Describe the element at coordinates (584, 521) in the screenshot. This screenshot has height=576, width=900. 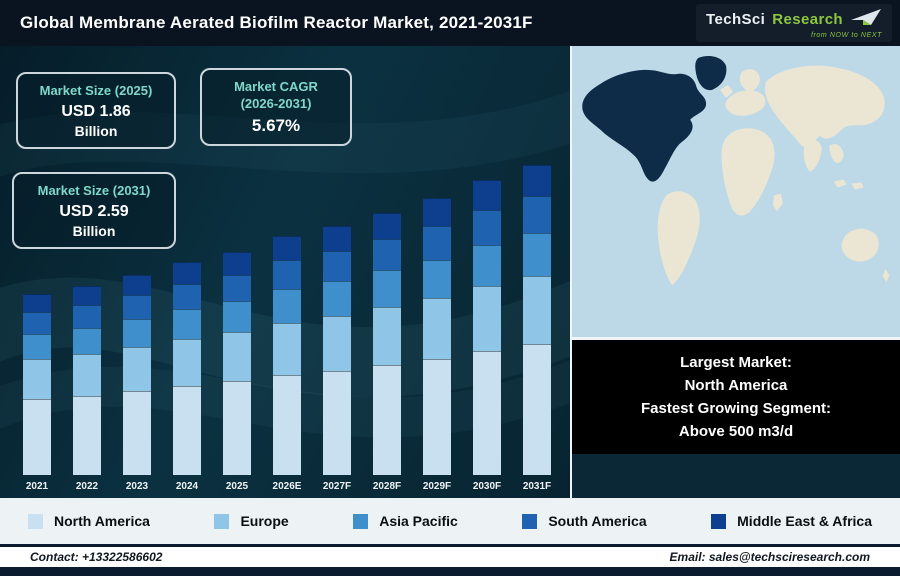
I see `legend-item-south-america: South America` at that location.